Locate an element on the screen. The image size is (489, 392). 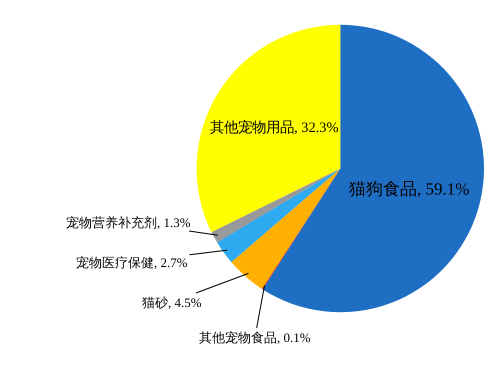
slice-label: 猫砂, 4.5% is located at coordinates (172, 302).